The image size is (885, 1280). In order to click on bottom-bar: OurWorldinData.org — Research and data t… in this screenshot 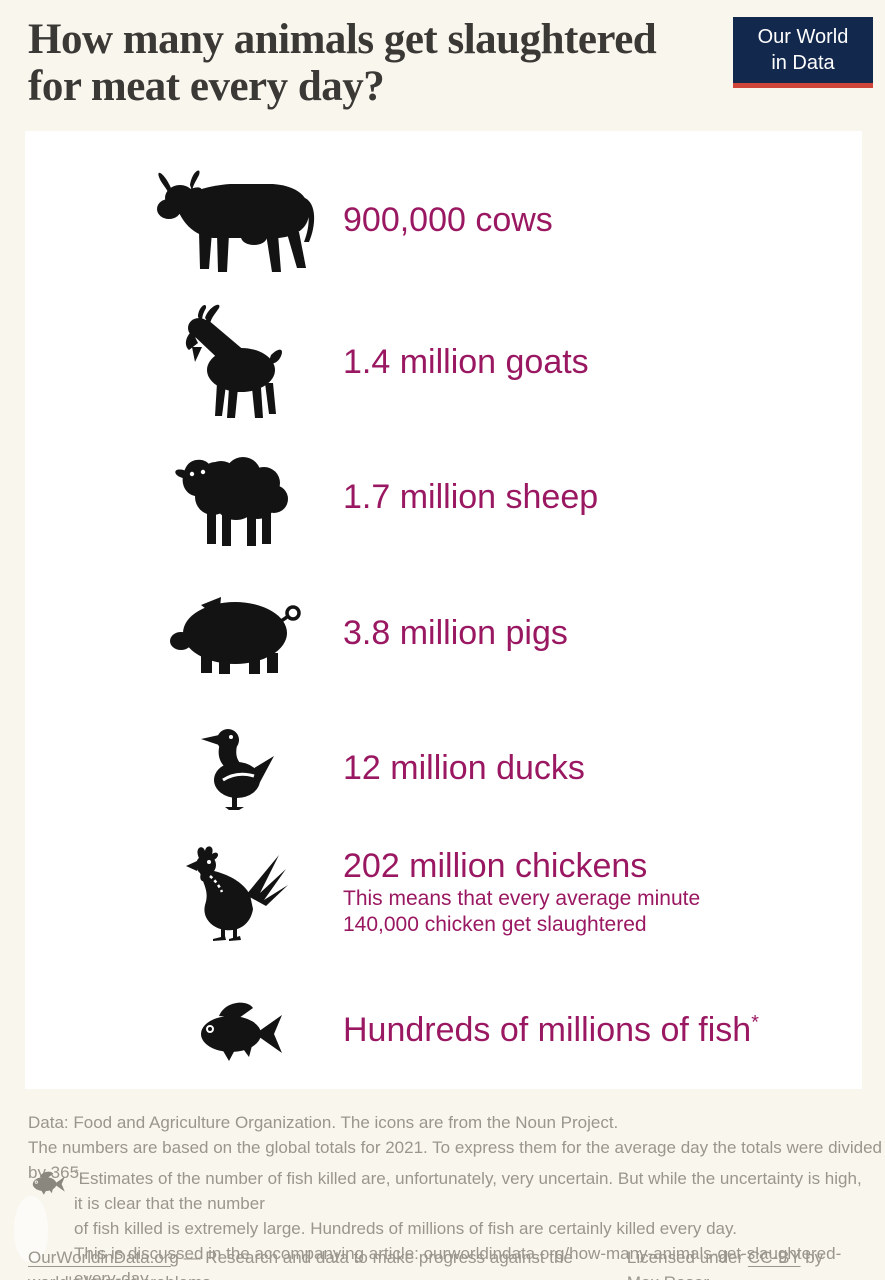, I will do `click(442, 1262)`.